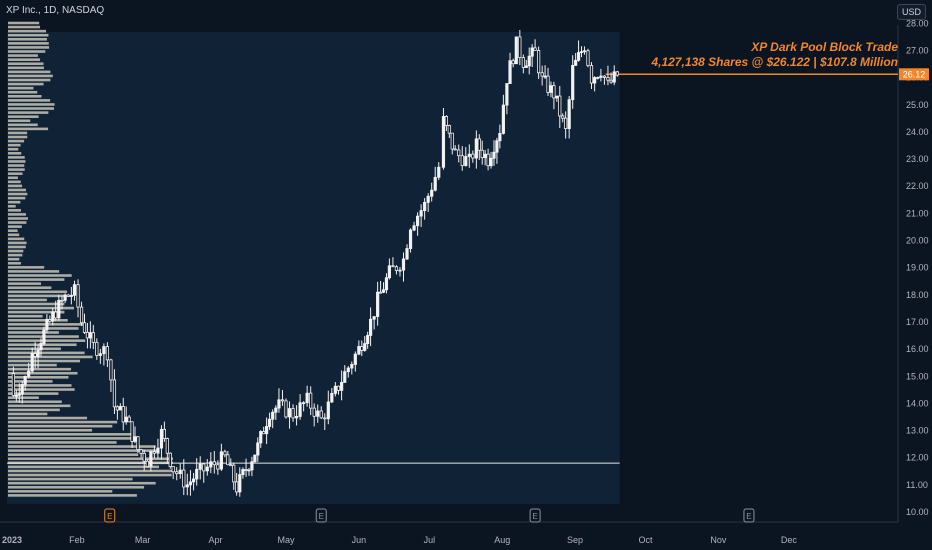 This screenshot has height=550, width=932. What do you see at coordinates (911, 12) in the screenshot?
I see `currency-button: USD` at bounding box center [911, 12].